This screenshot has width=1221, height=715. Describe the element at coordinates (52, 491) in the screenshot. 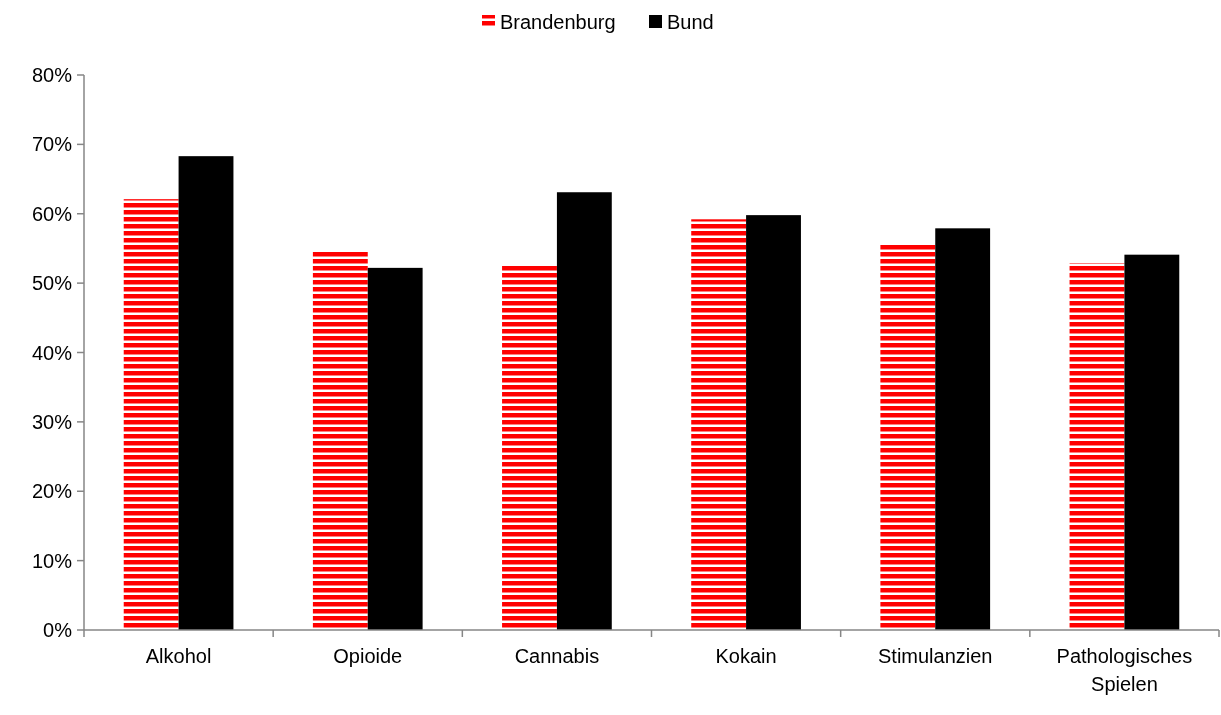

I see `y-tick-label: 20%` at that location.